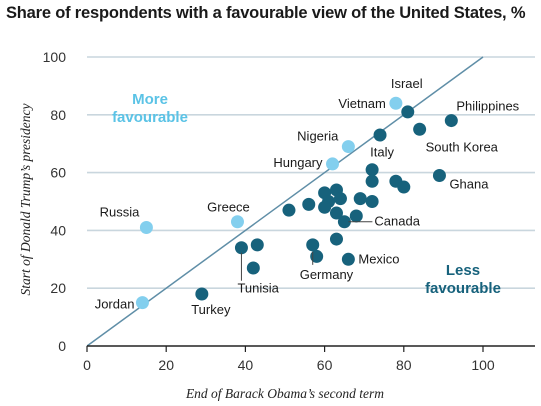  I want to click on label-greece: Greece, so click(228, 207).